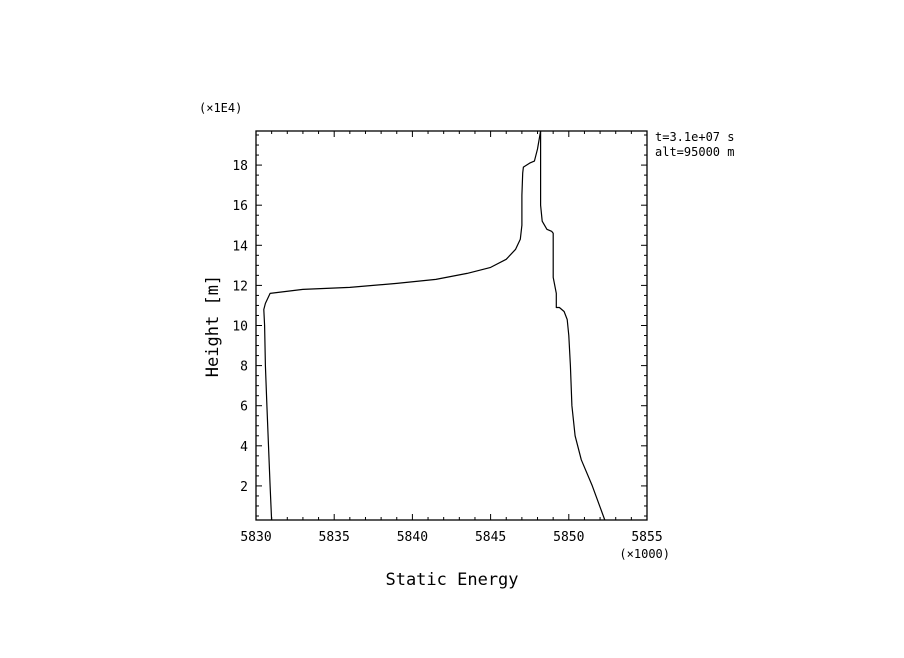 Image resolution: width=904 pixels, height=658 pixels. What do you see at coordinates (240, 246) in the screenshot?
I see `y-tick-label: 14` at bounding box center [240, 246].